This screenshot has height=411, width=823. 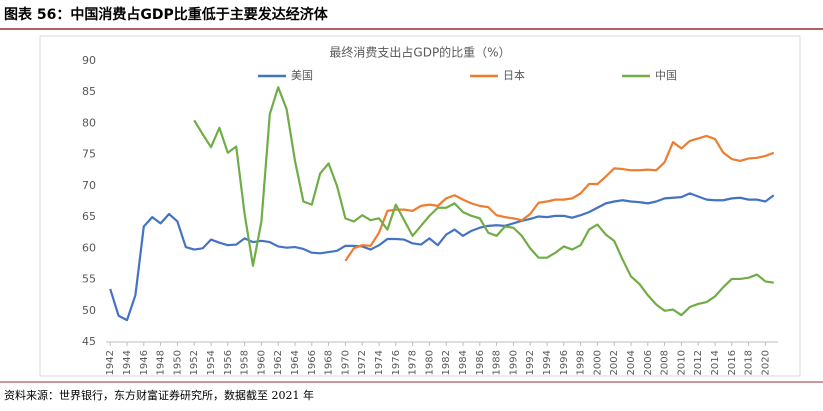 What do you see at coordinates (89, 310) in the screenshot?
I see `y-tick-label: 50` at bounding box center [89, 310].